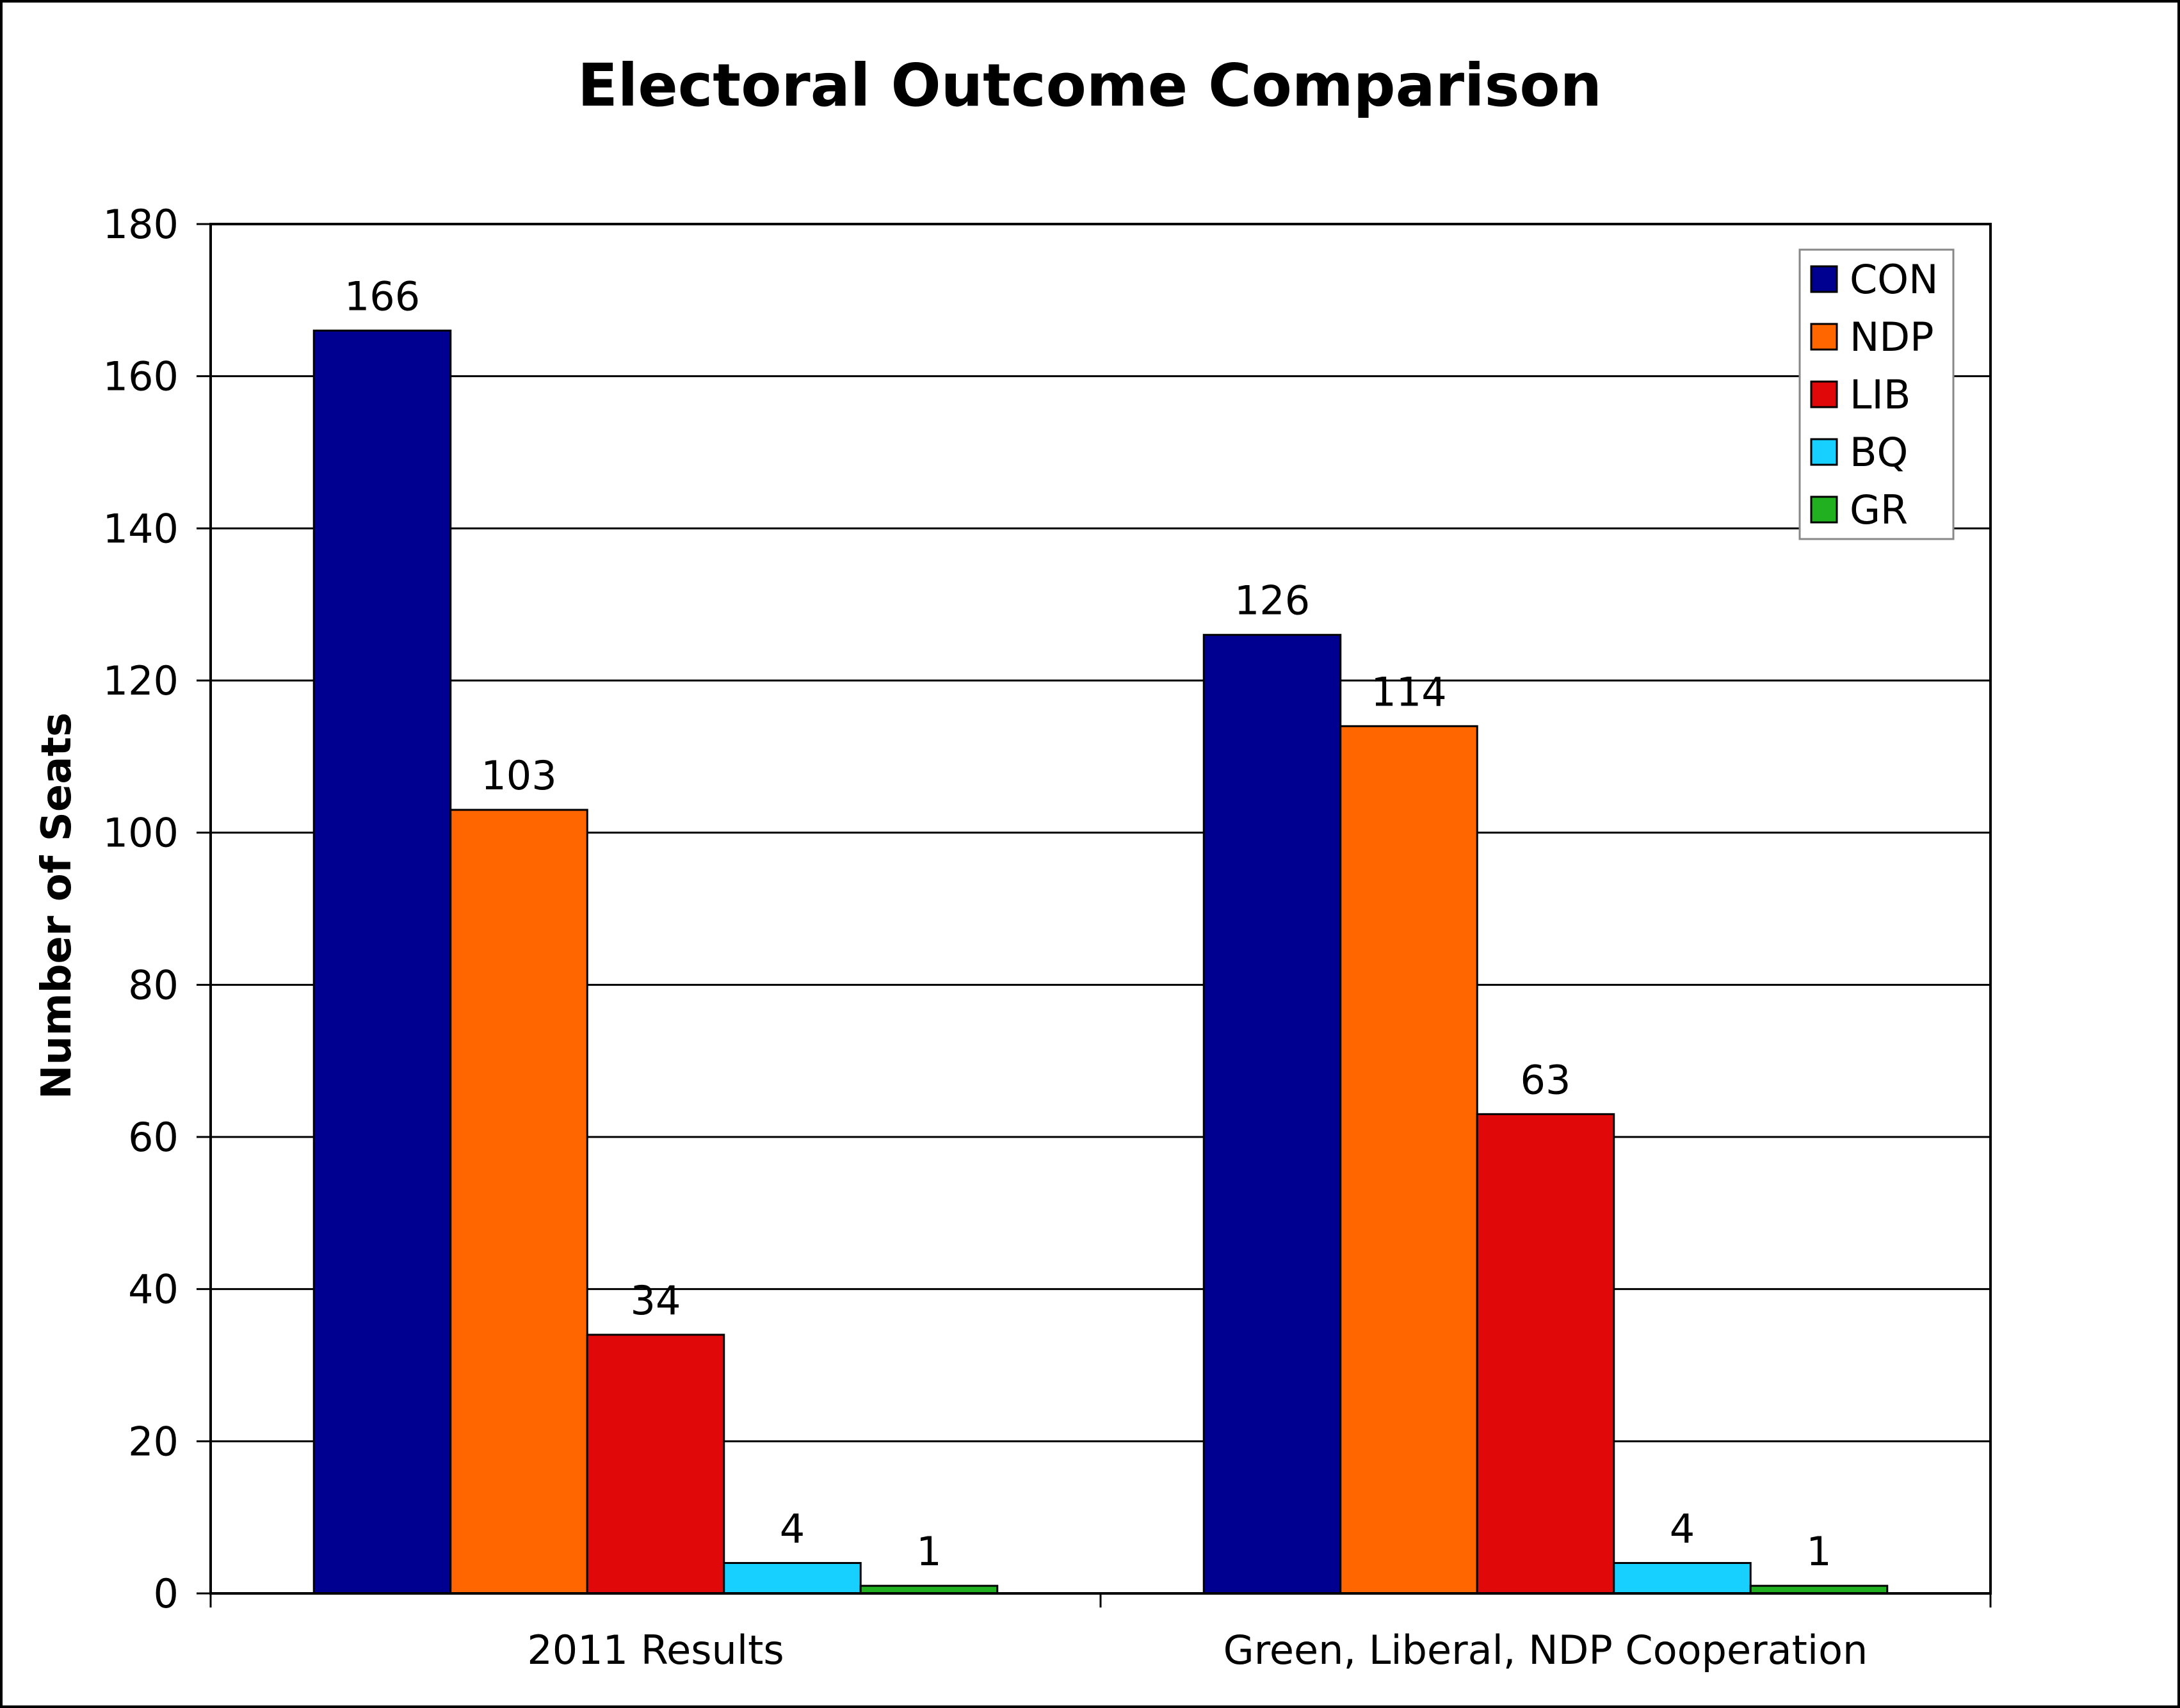 The height and width of the screenshot is (1708, 2180). Describe the element at coordinates (153, 985) in the screenshot. I see `y-tick-label: 80` at that location.